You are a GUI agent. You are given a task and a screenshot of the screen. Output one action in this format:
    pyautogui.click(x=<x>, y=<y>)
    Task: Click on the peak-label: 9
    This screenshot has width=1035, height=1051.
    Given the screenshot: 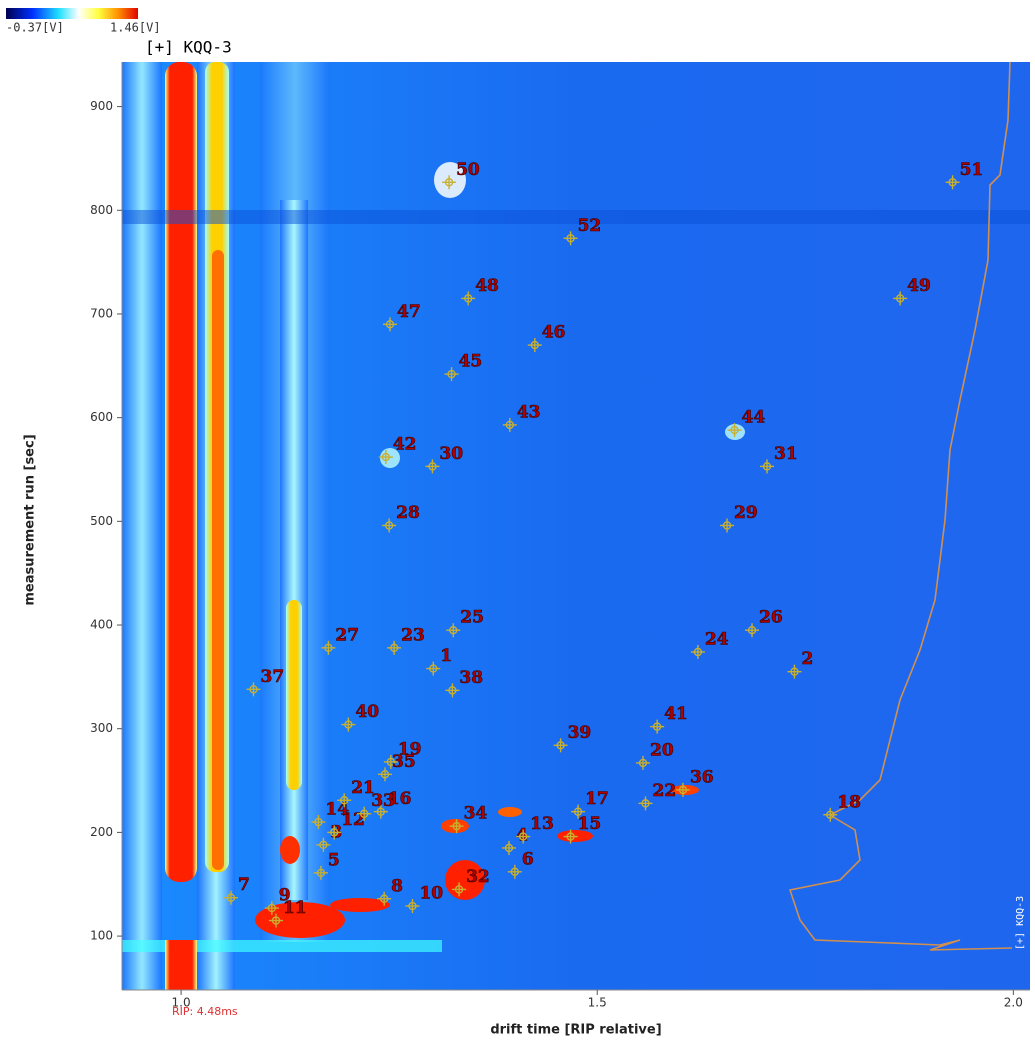 What is the action you would take?
    pyautogui.click(x=285, y=896)
    